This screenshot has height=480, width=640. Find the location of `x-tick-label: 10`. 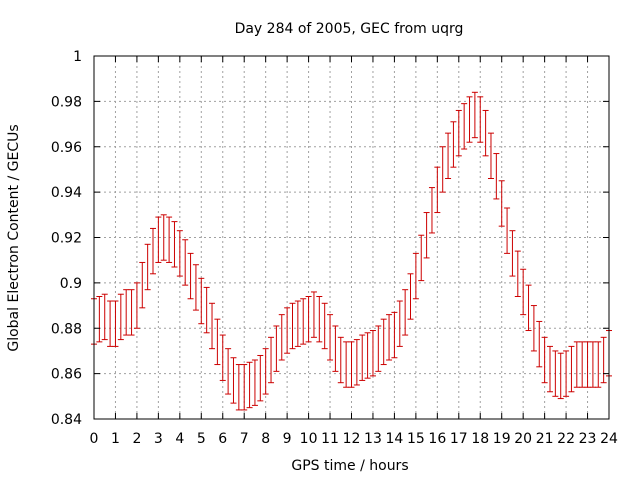

x-tick-label: 10 is located at coordinates (309, 439).